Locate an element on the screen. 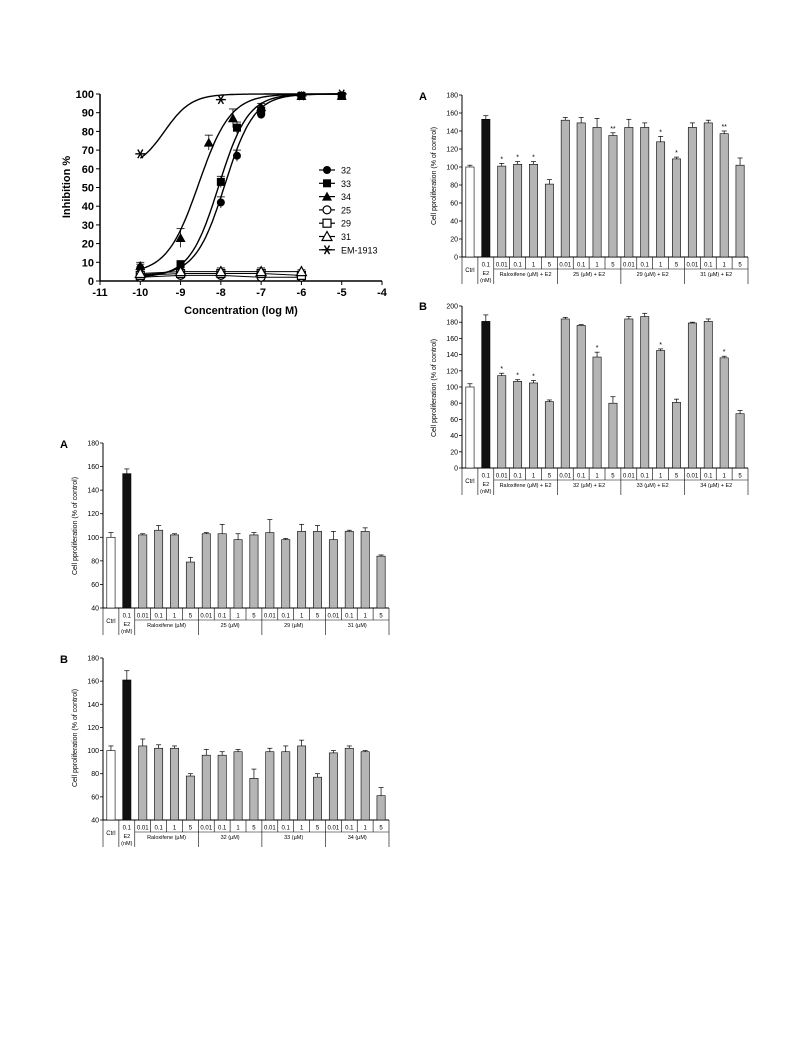 The width and height of the screenshot is (793, 1057). group-label: 33 (µM) is located at coordinates (293, 838).